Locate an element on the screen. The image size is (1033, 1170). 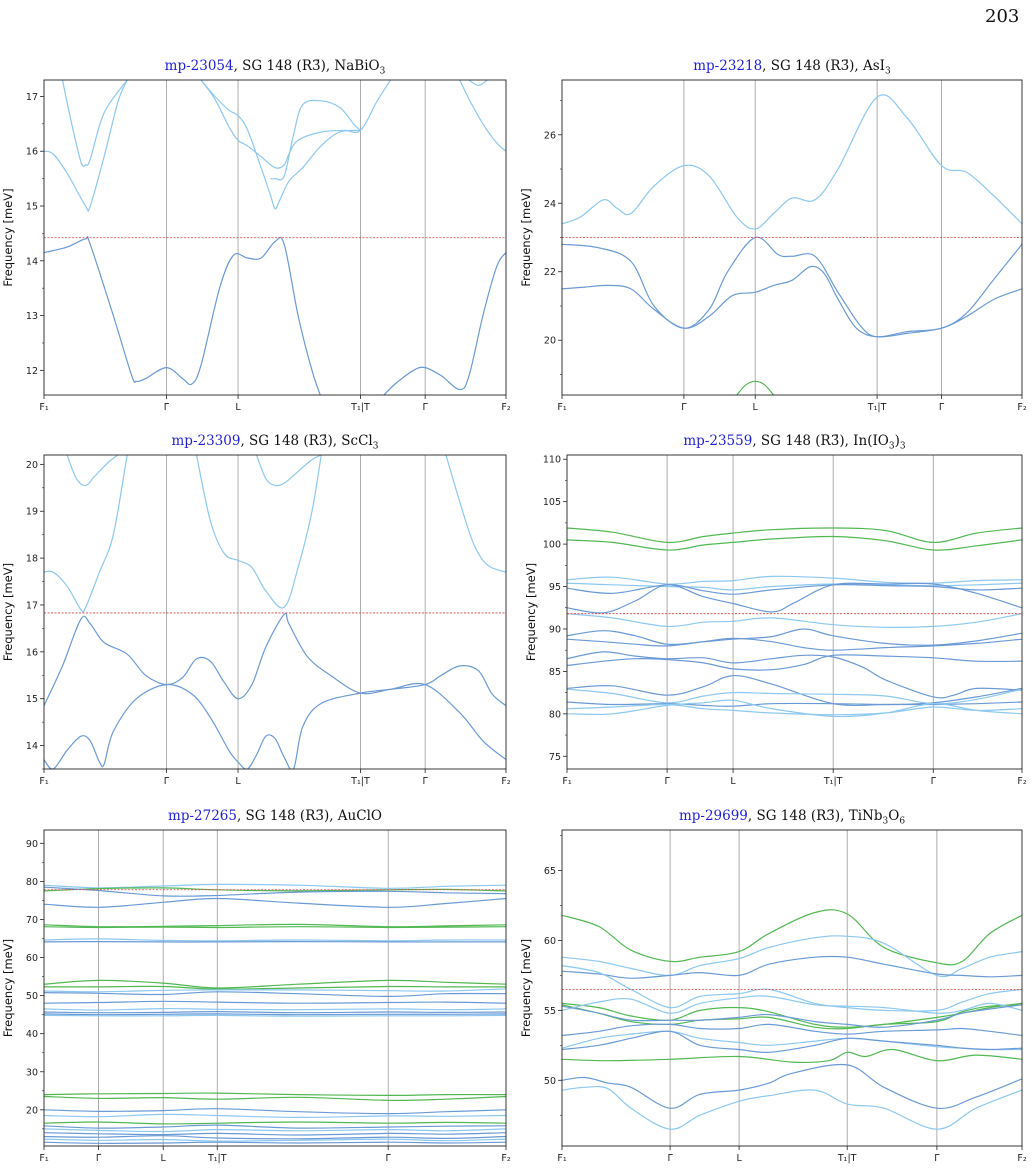
y-tick-label: 14 is located at coordinates (32, 261).